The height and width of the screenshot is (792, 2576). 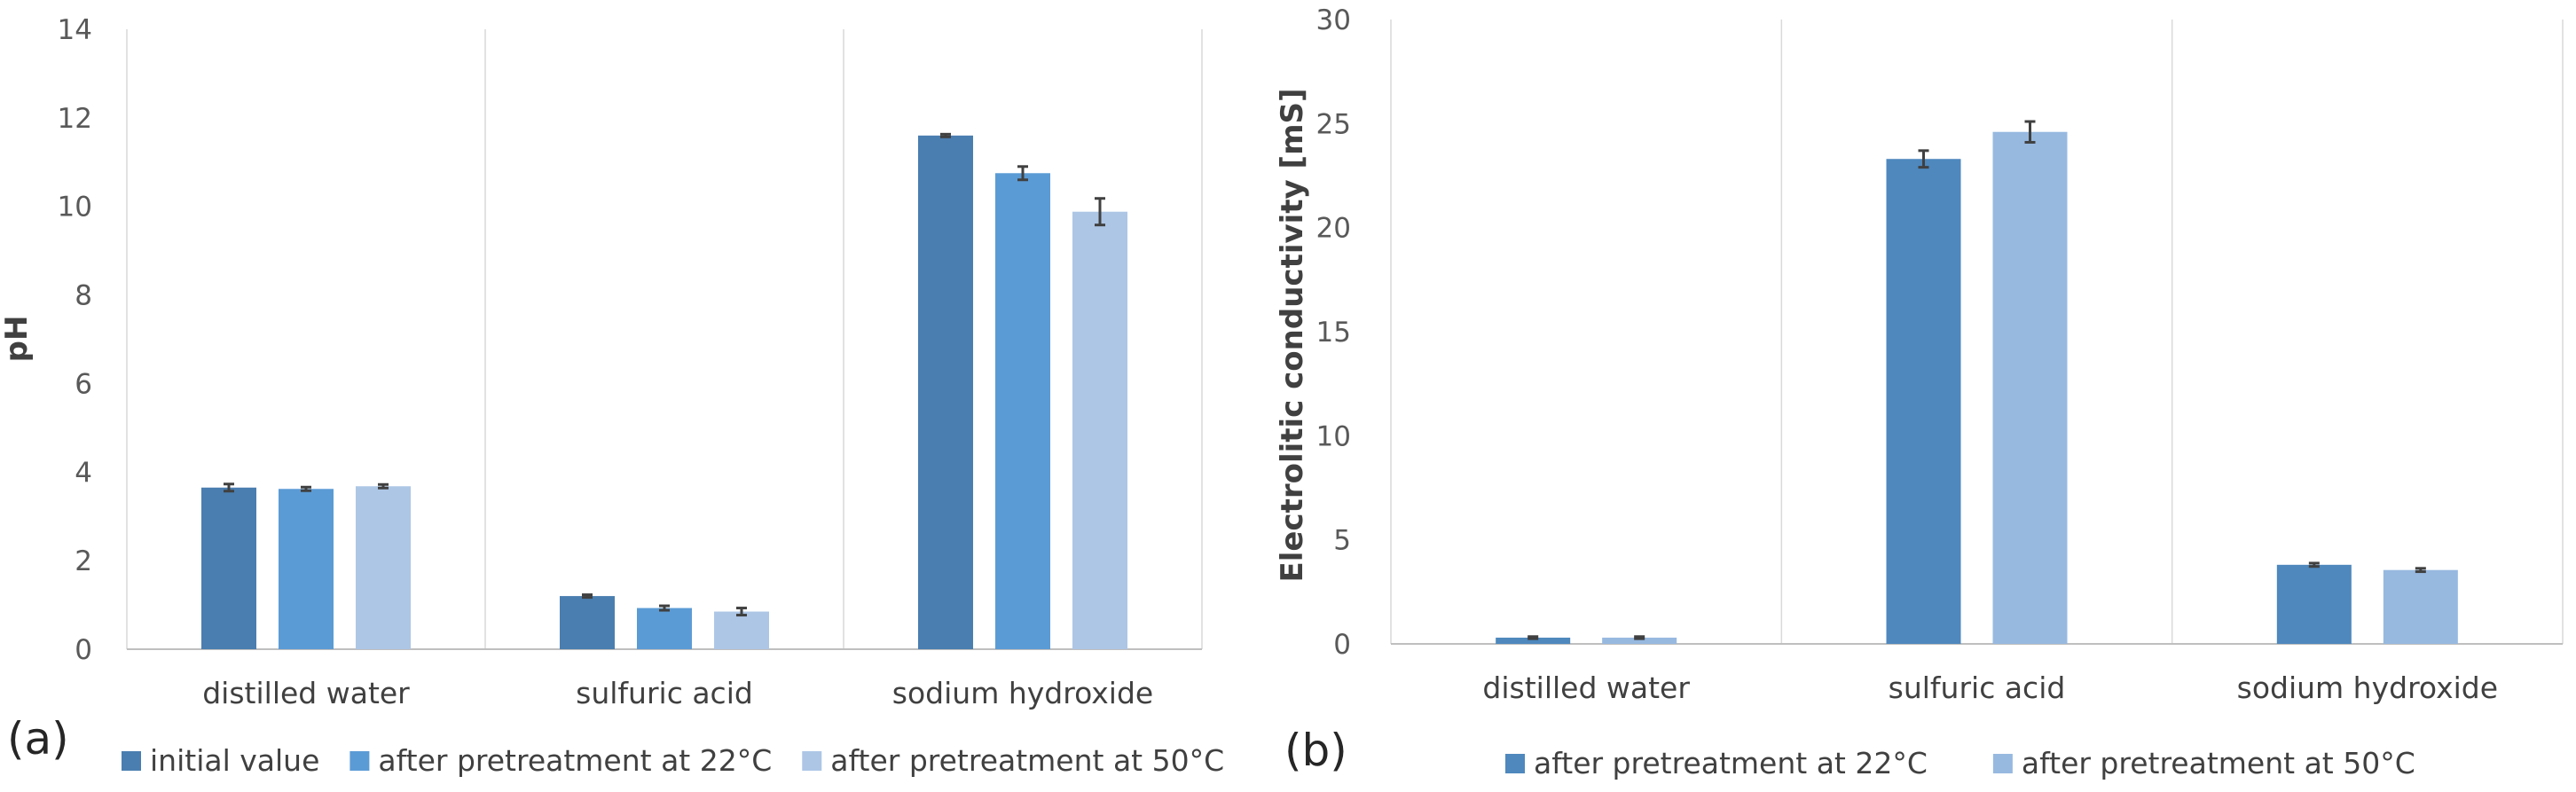 I want to click on y-tick-label: 20, so click(x=1333, y=229).